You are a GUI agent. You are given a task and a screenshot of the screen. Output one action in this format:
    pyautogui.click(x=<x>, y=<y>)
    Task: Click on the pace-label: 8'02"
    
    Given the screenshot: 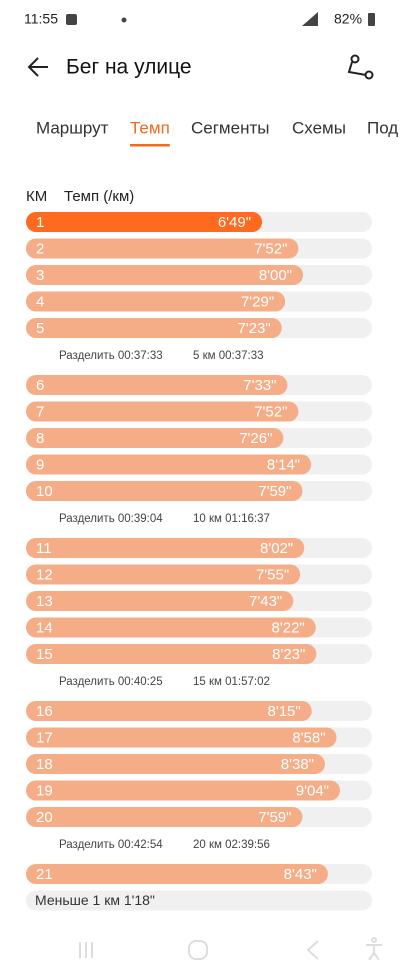 What is the action you would take?
    pyautogui.click(x=276, y=548)
    